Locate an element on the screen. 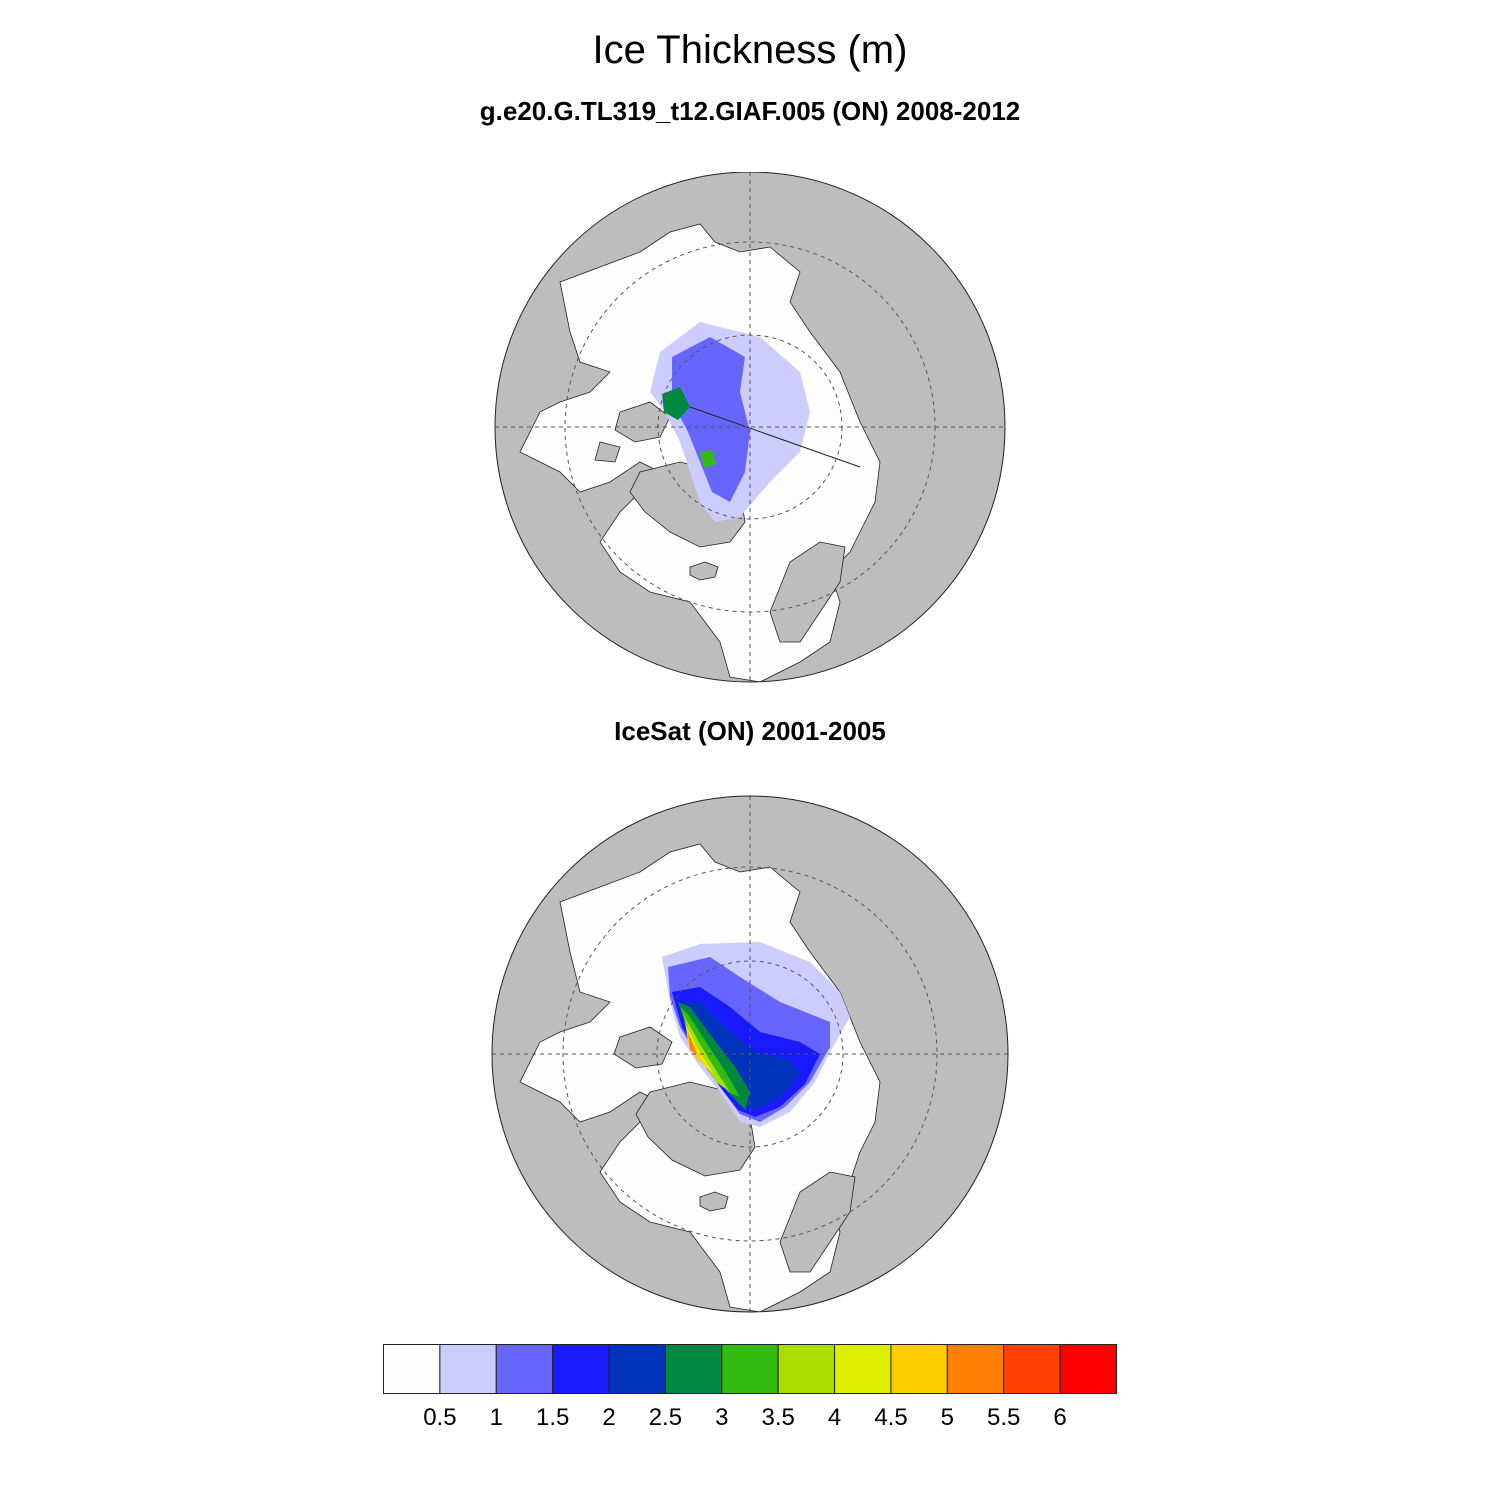 This screenshot has width=1500, height=1500. polar-map-observations is located at coordinates (750, 1054).